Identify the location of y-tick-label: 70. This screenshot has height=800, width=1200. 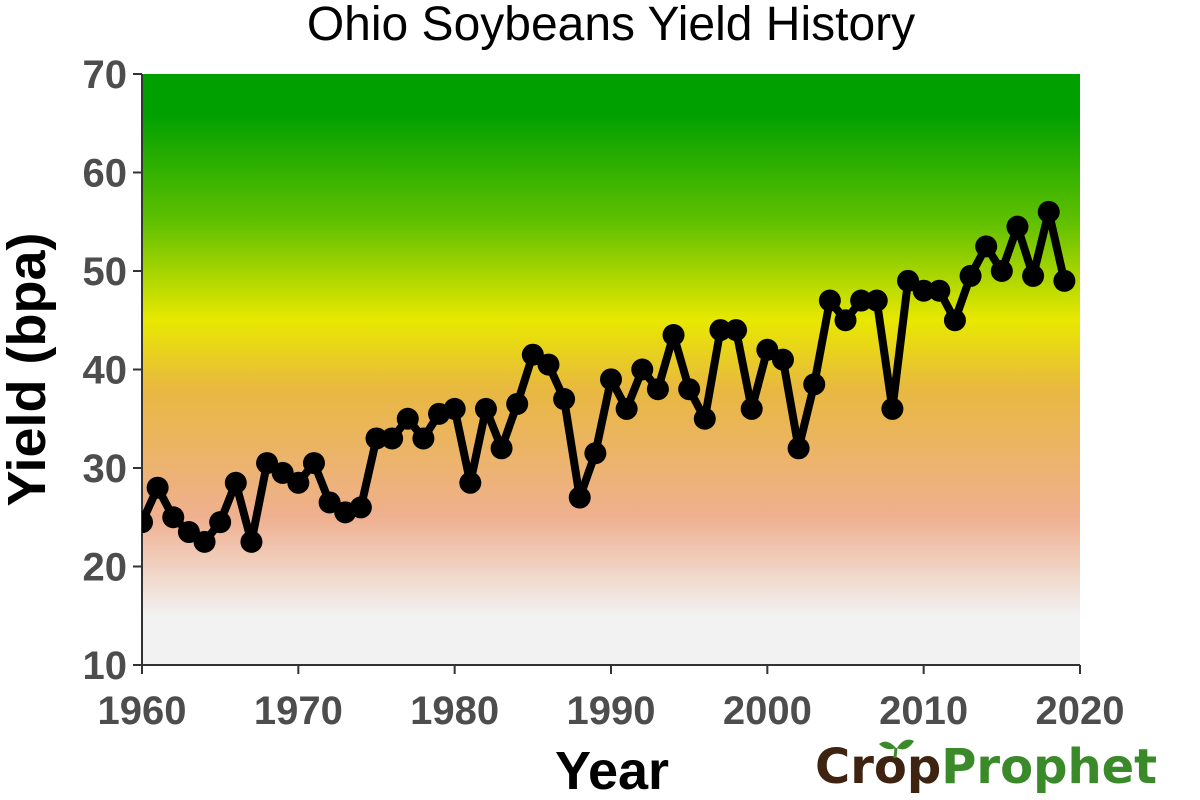
(105, 75).